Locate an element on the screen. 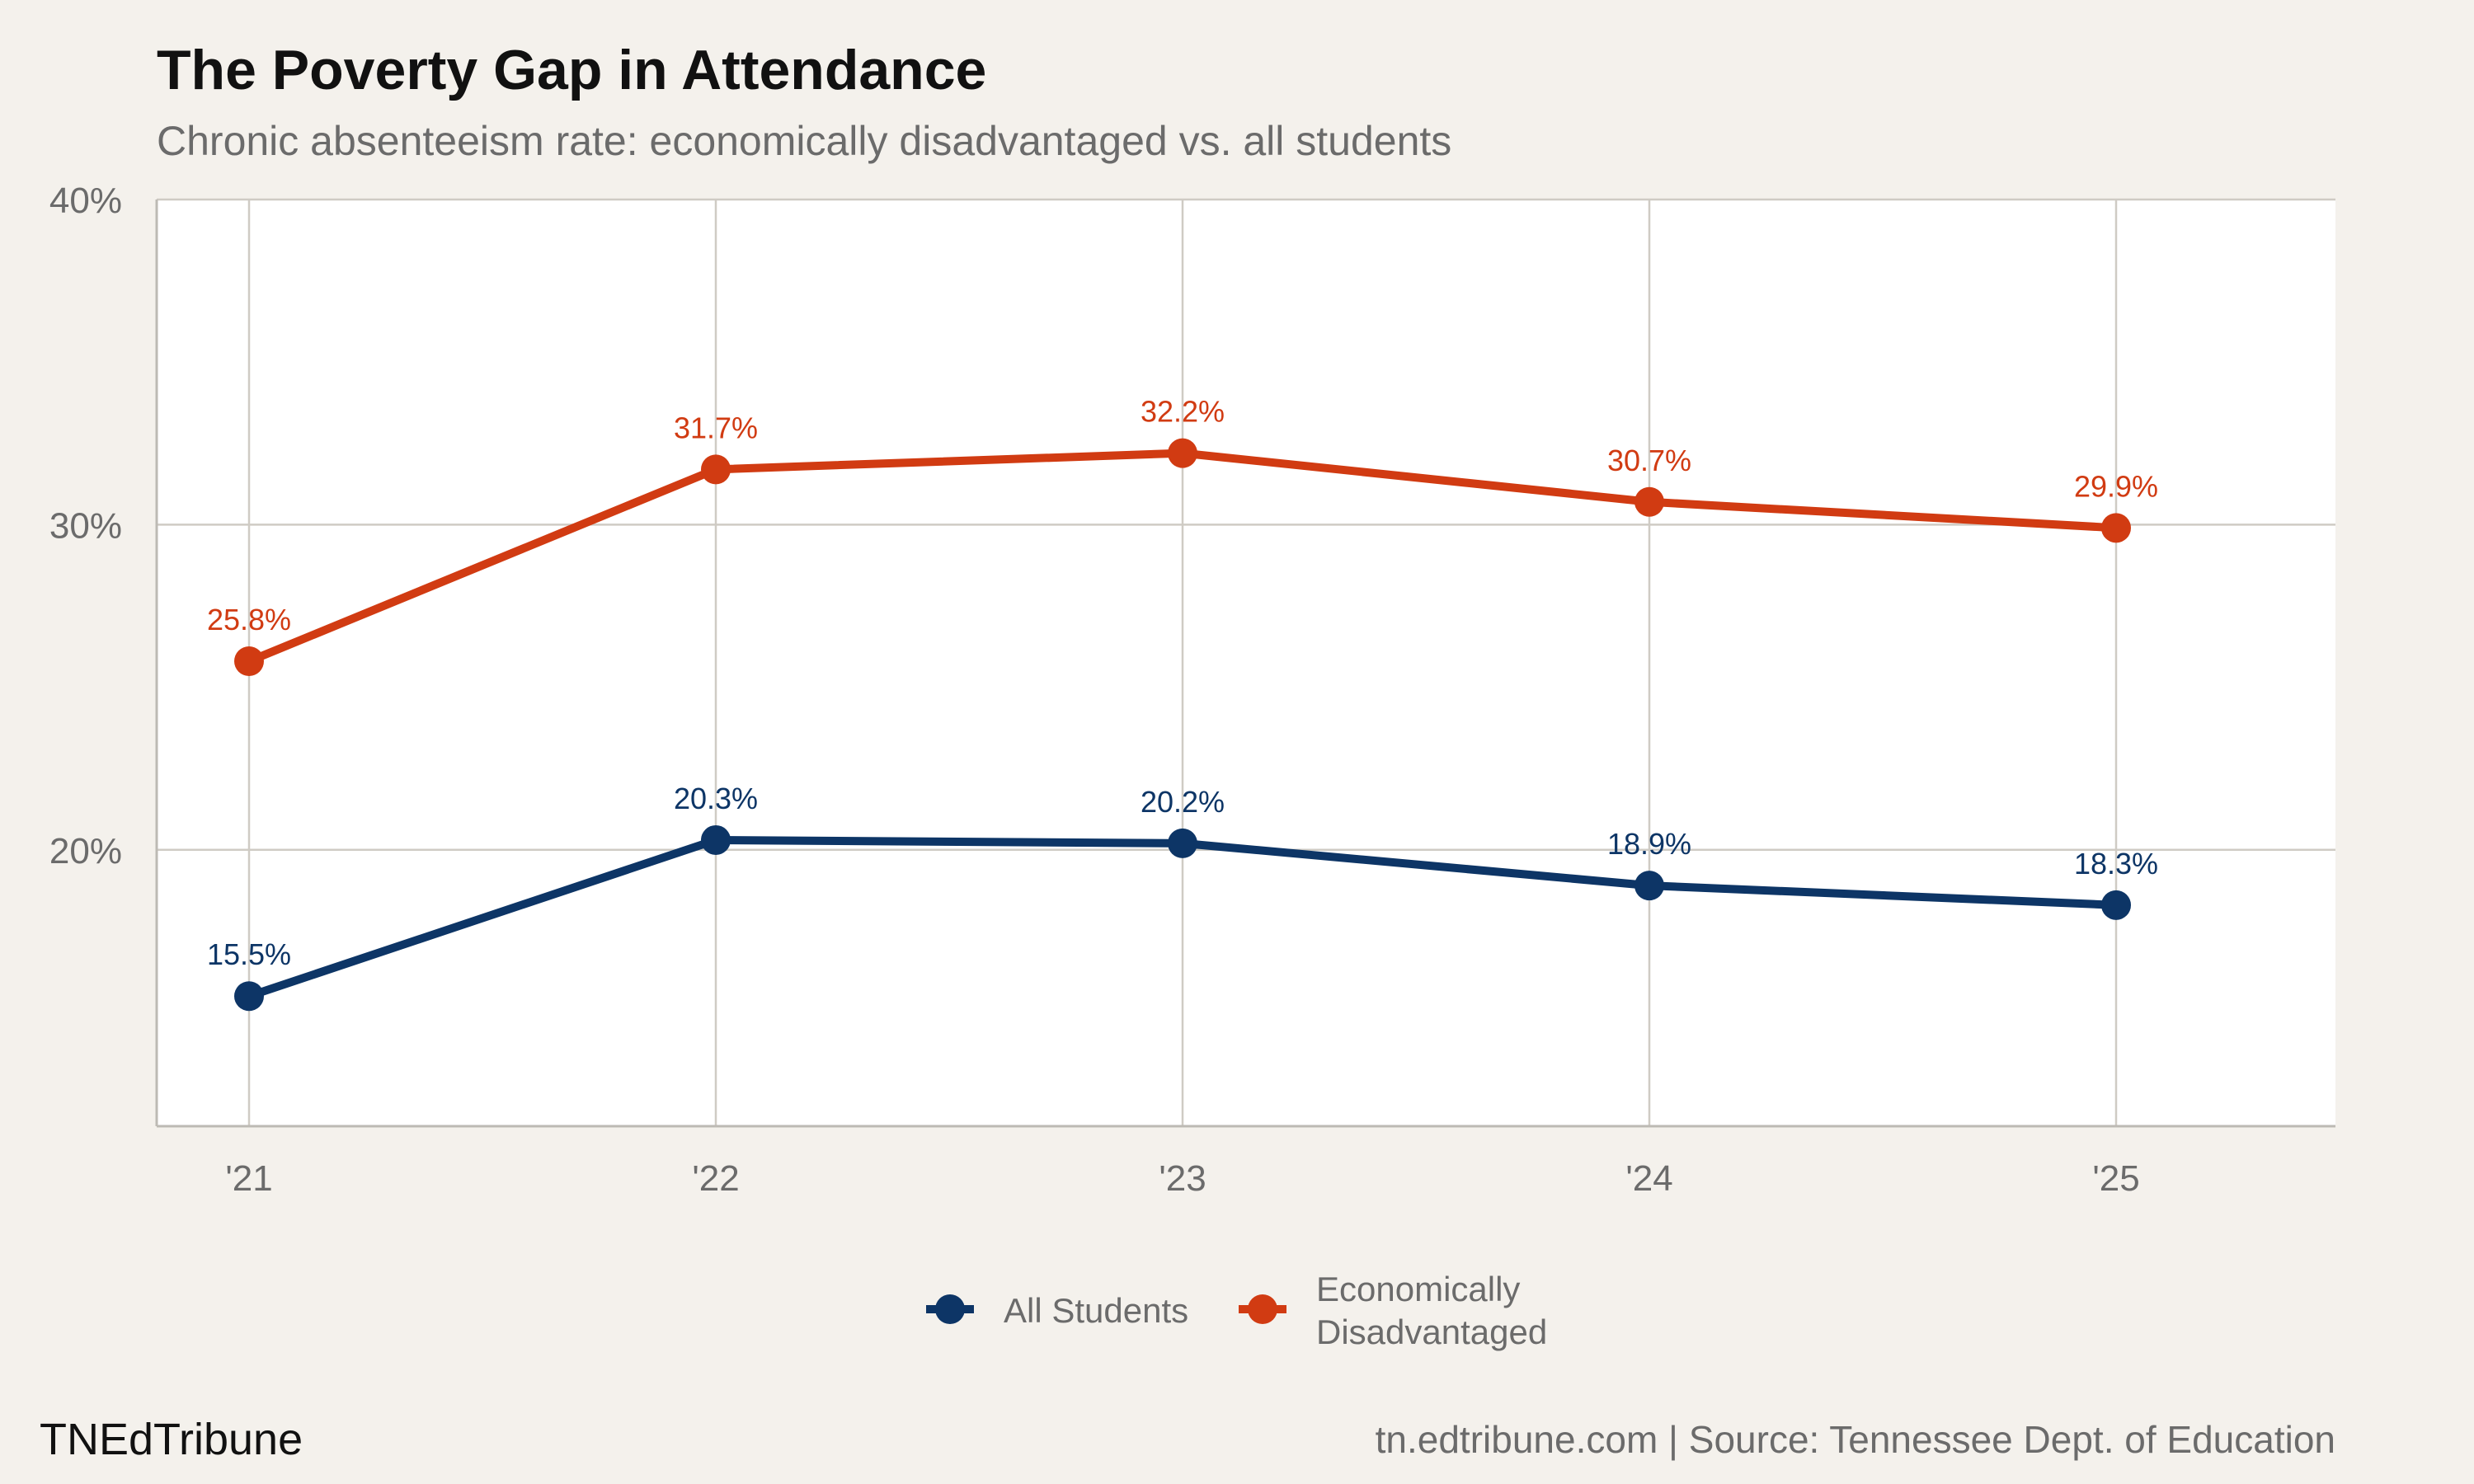 This screenshot has width=2474, height=1484. data-label: 29.9% is located at coordinates (2116, 486).